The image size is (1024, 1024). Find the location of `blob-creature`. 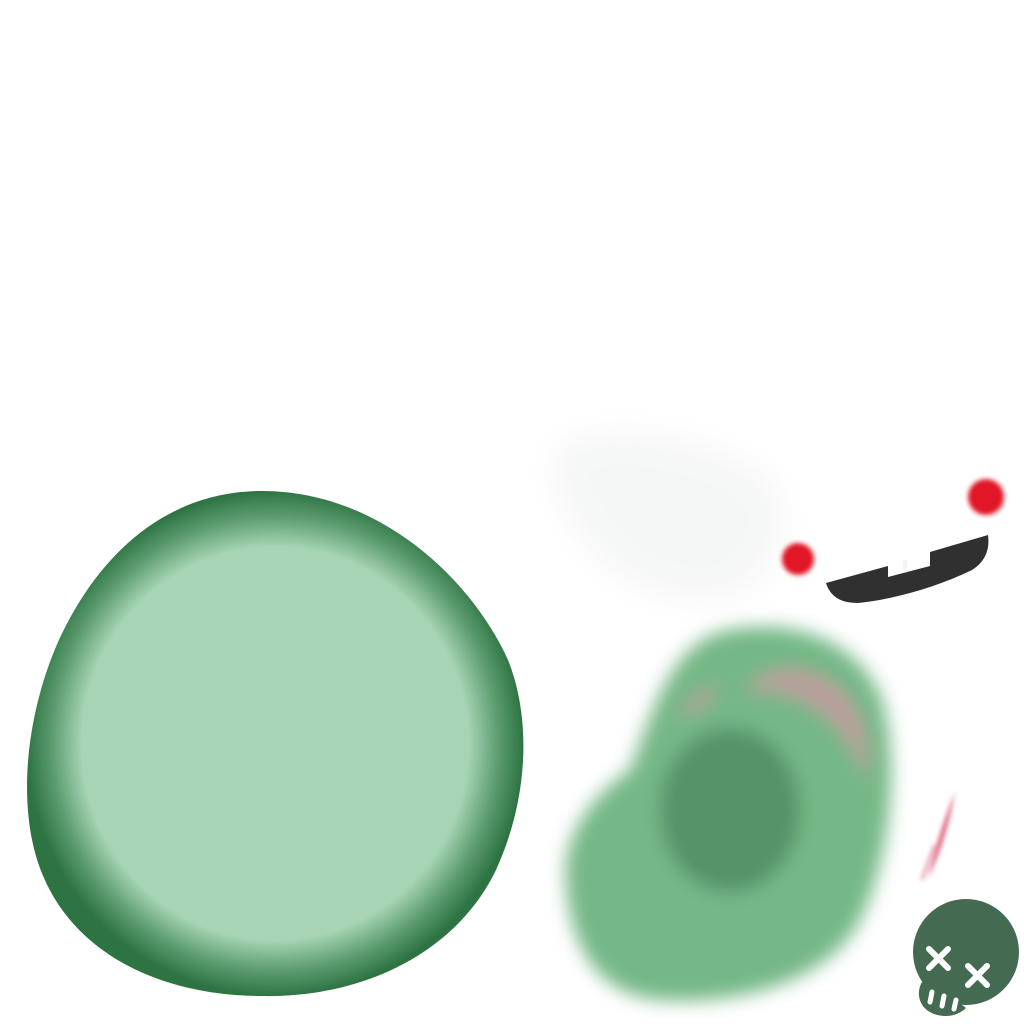

blob-creature is located at coordinates (728, 813).